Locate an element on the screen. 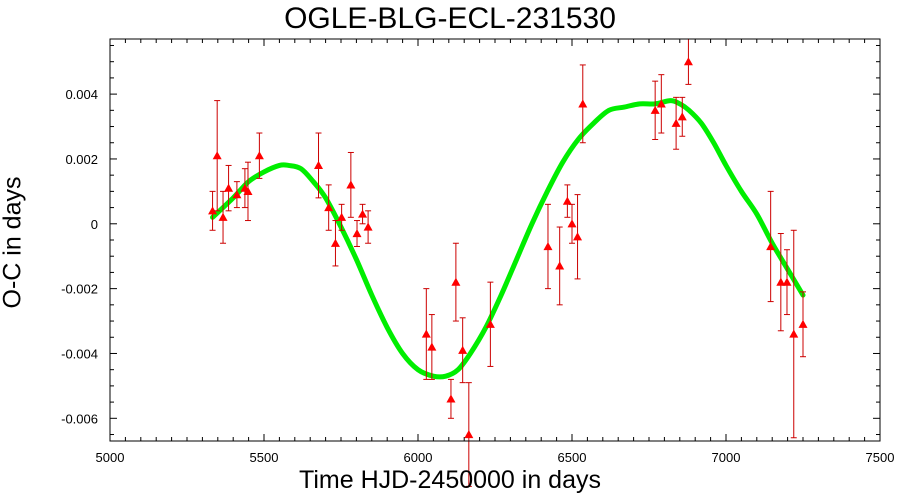 The height and width of the screenshot is (500, 900). y-tick-label: -0.006 is located at coordinates (79, 418).